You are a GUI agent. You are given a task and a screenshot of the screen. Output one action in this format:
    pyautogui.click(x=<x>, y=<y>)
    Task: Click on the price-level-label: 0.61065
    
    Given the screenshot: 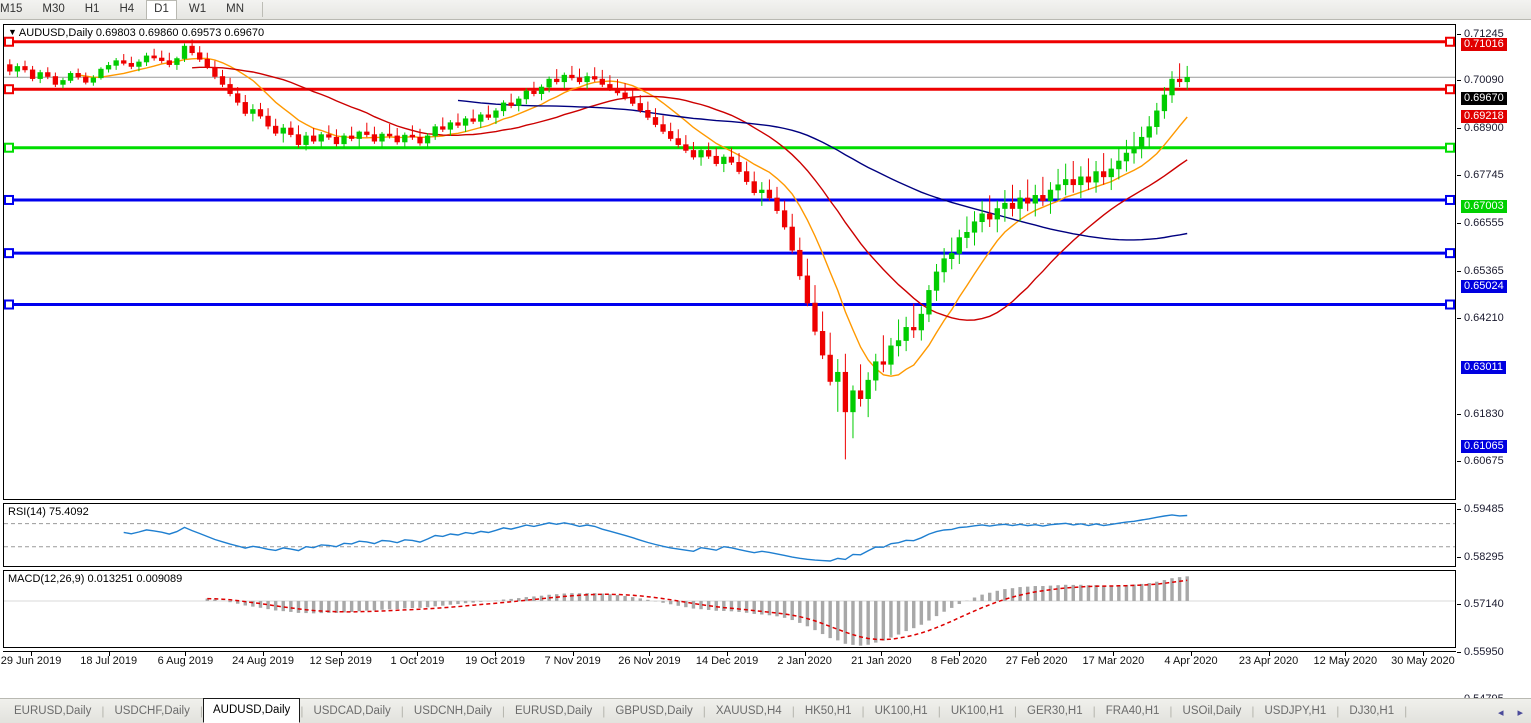 What is the action you would take?
    pyautogui.click(x=1484, y=446)
    